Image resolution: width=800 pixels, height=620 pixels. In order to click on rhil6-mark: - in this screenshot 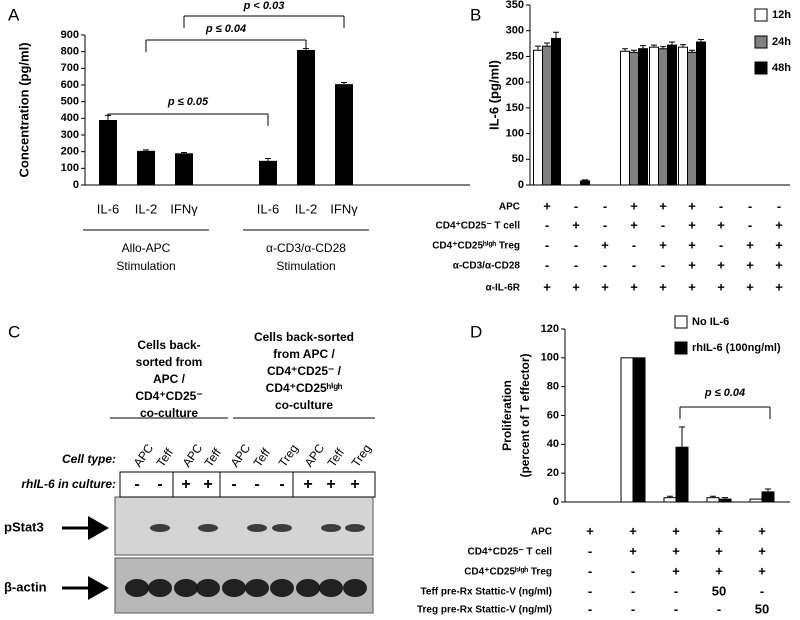, I will do `click(159, 484)`.